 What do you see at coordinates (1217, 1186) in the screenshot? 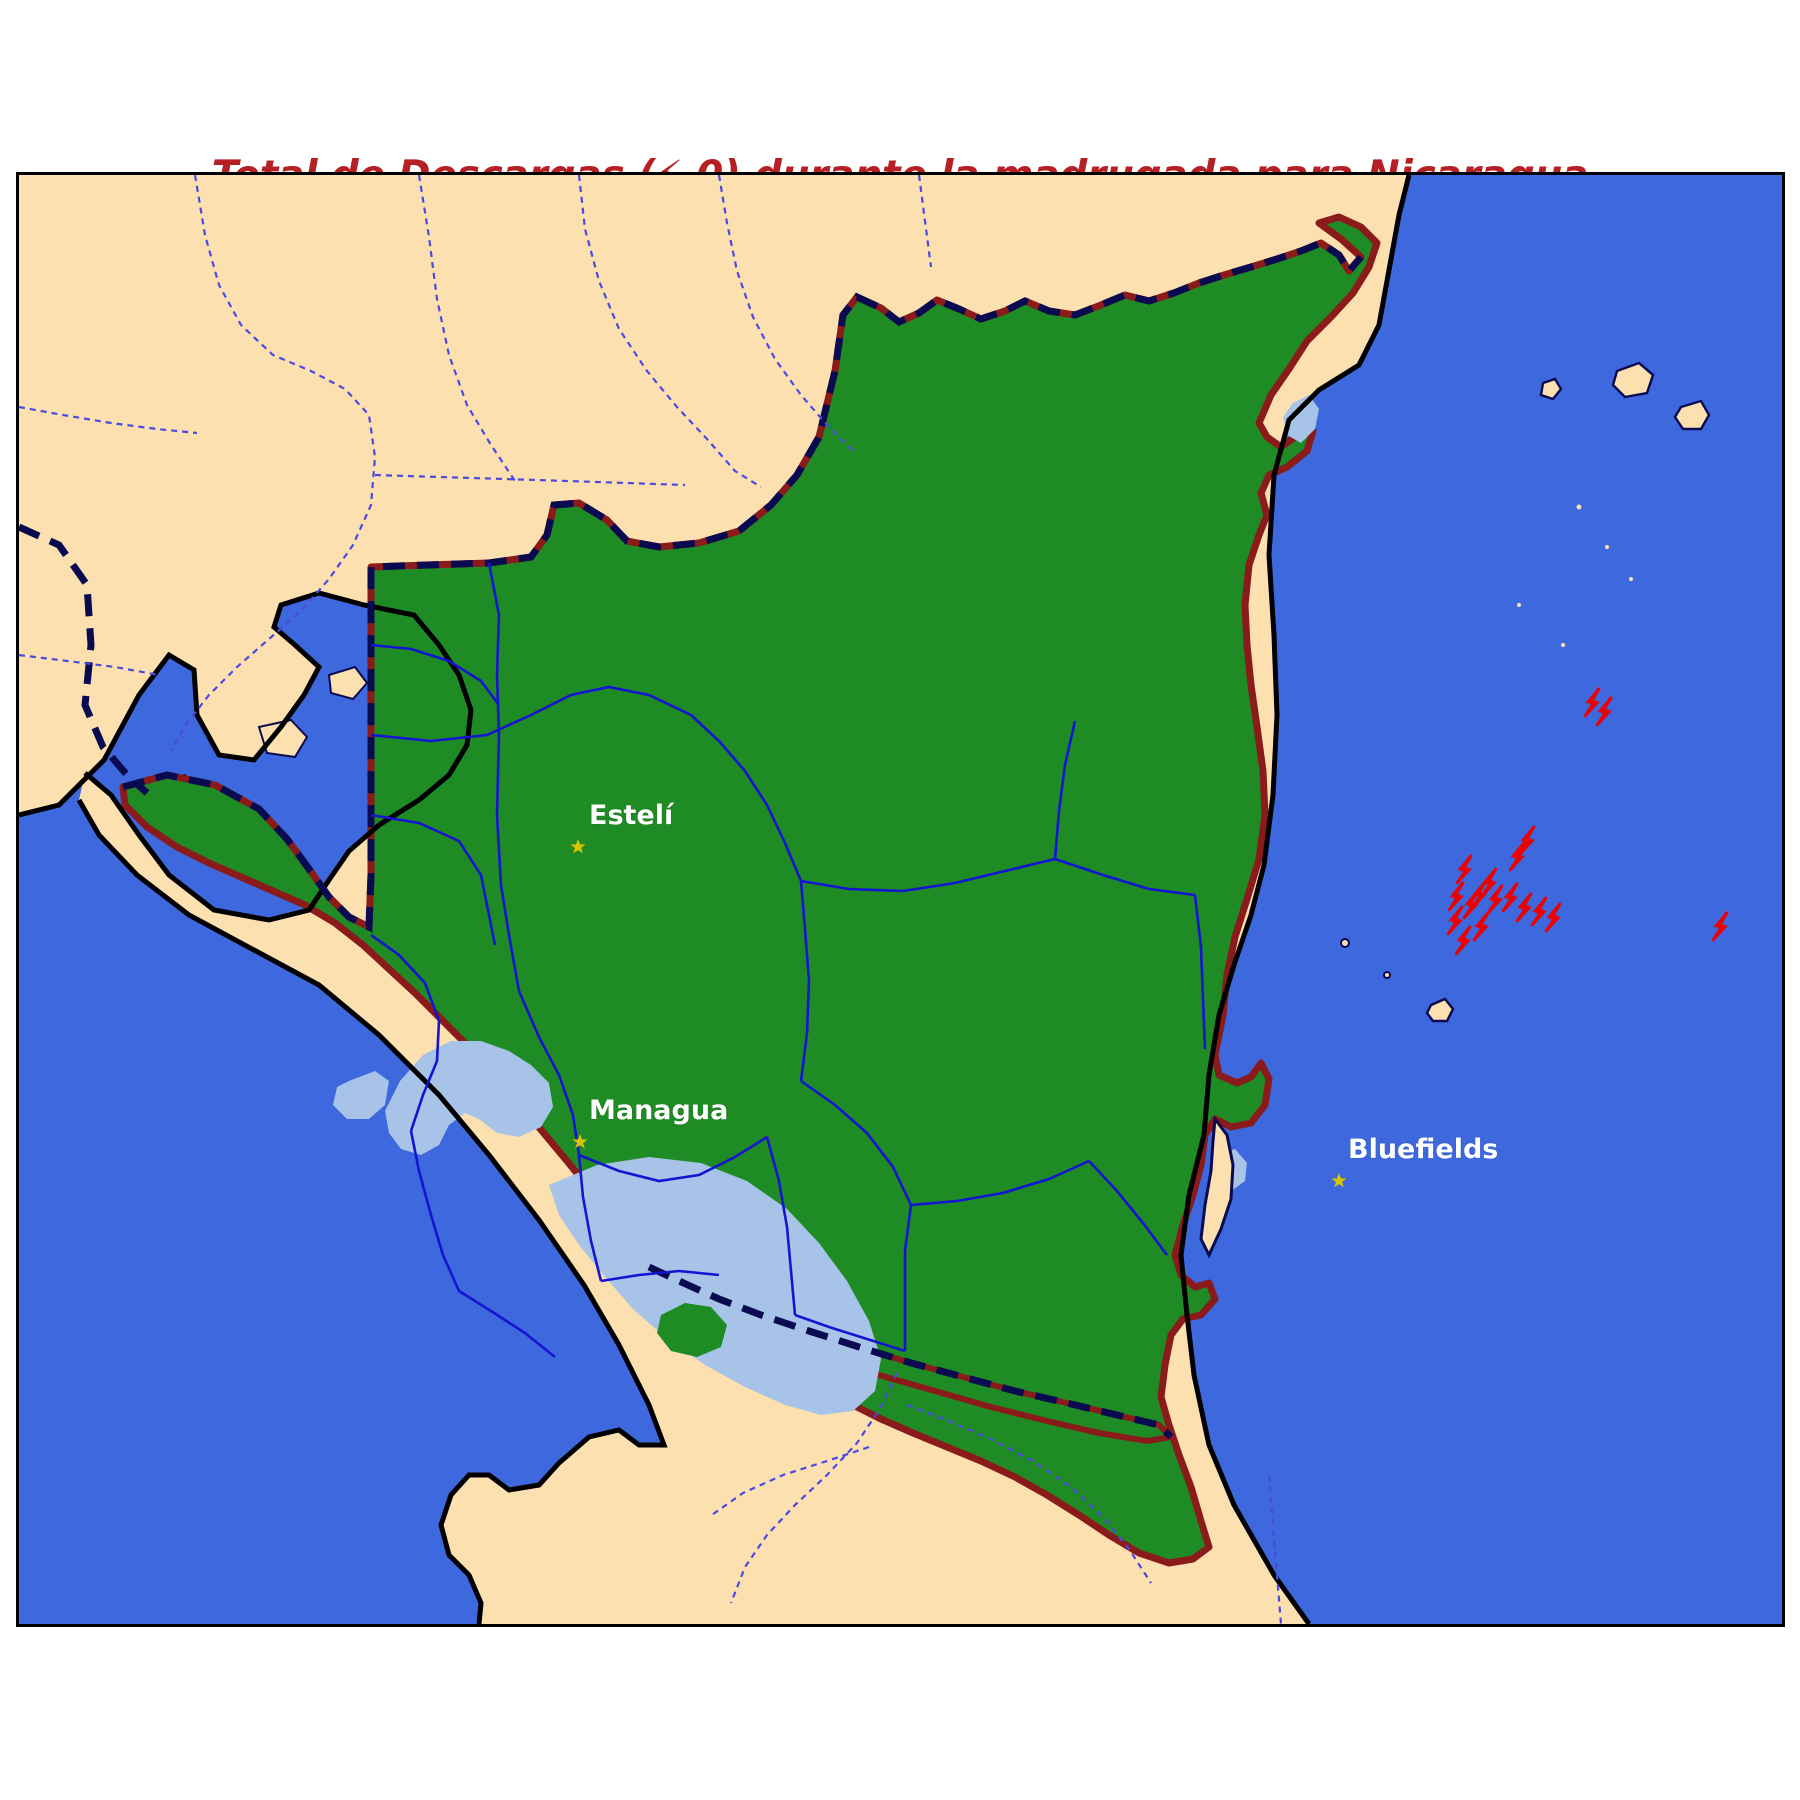
I see `se-coastal-barrier` at bounding box center [1217, 1186].